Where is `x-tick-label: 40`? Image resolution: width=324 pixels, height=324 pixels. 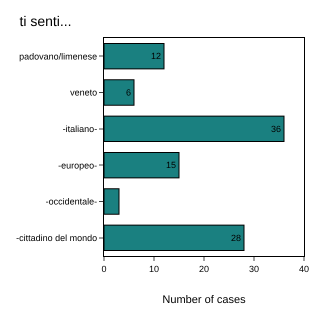
x-tick-label: 40 is located at coordinates (304, 269).